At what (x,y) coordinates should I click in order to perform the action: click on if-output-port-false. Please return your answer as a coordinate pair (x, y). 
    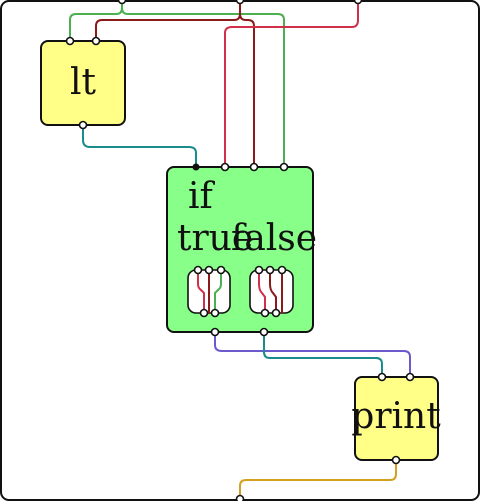
    Looking at the image, I should click on (264, 332).